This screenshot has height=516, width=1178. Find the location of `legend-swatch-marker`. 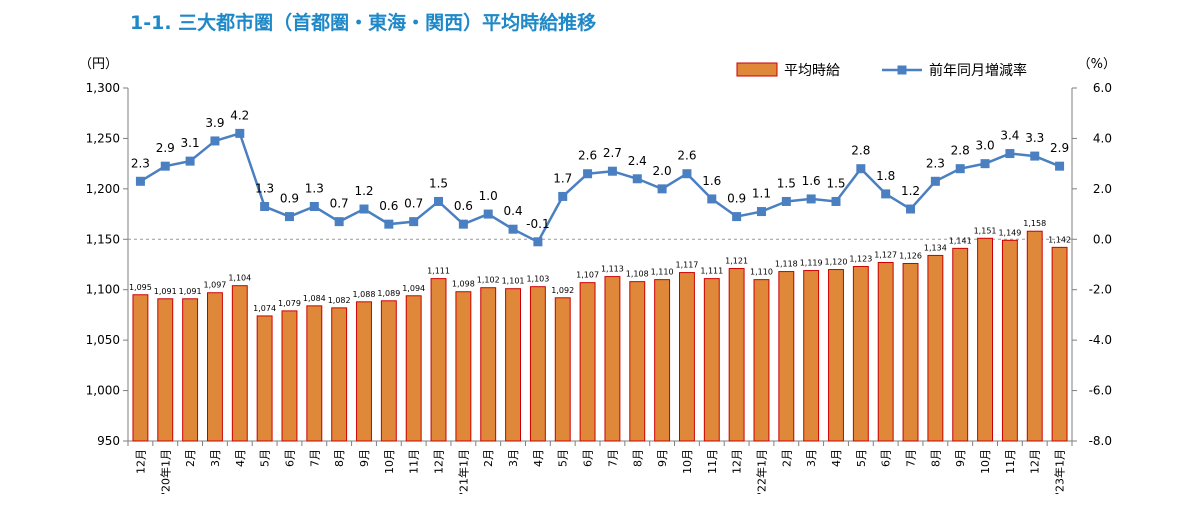

legend-swatch-marker is located at coordinates (902, 70).